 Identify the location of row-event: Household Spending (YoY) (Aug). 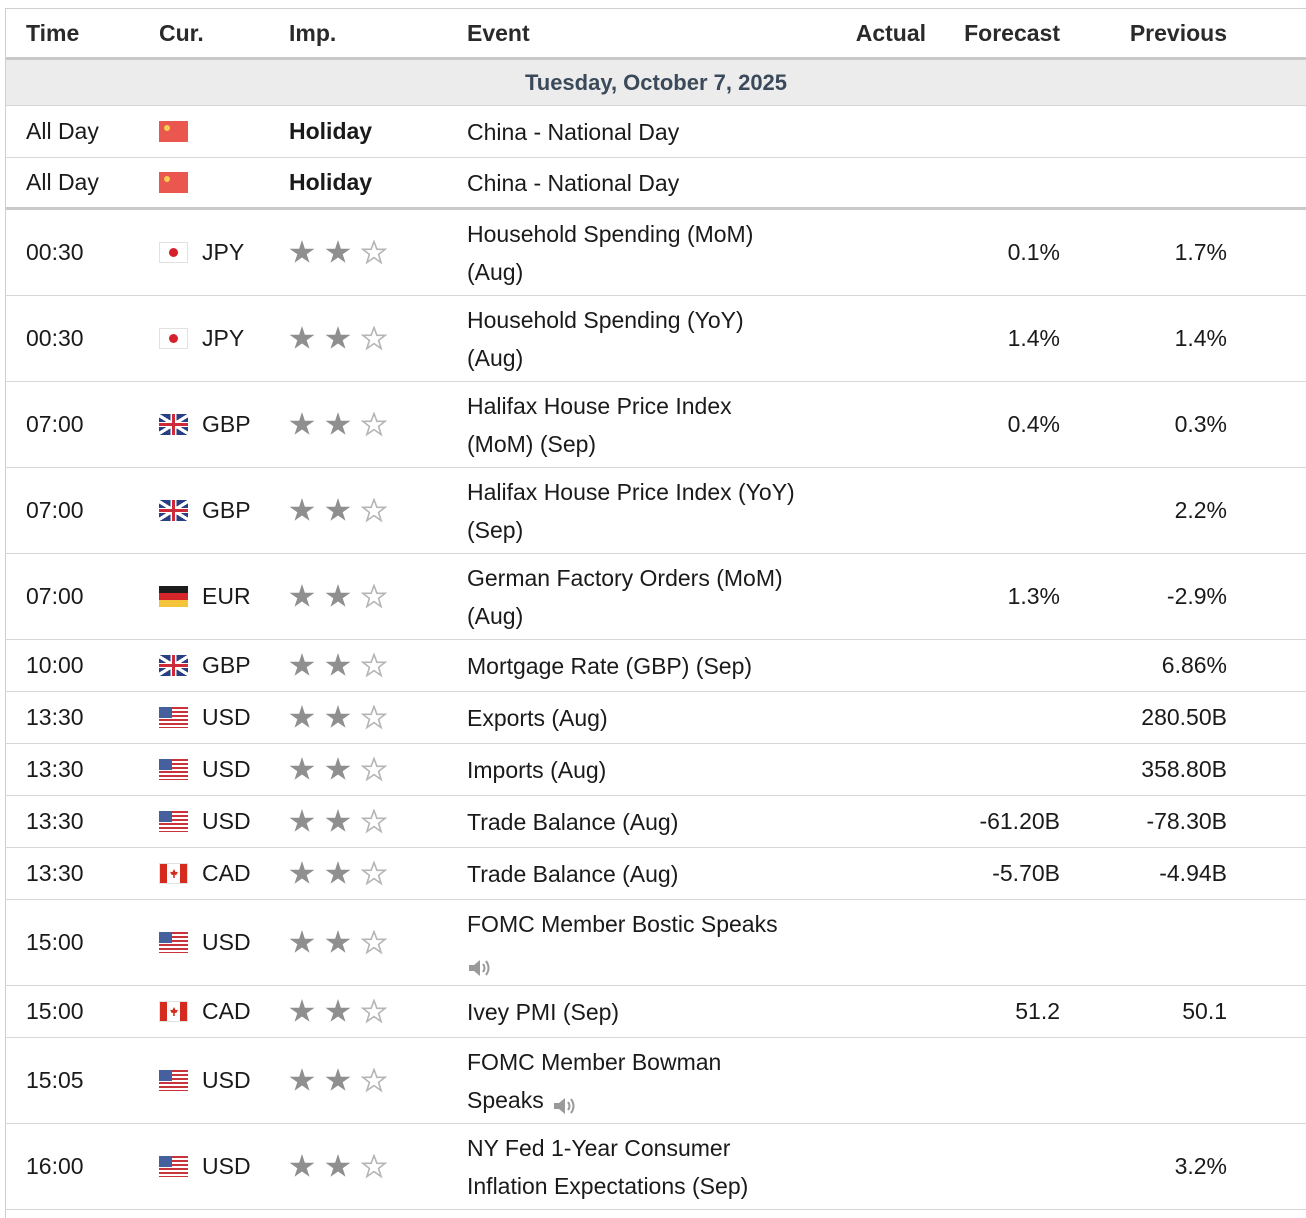
(652, 338).